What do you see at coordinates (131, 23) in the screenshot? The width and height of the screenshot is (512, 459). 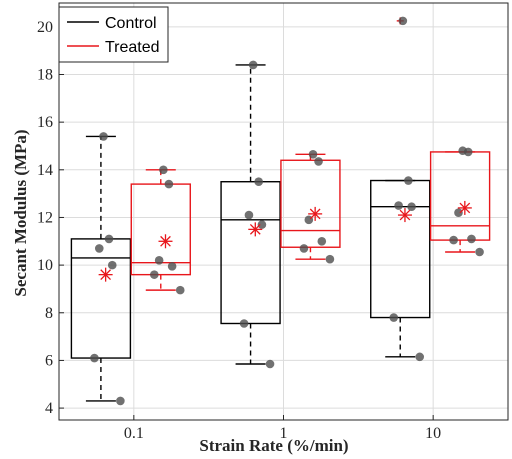 I see `legend-label-control: Control` at bounding box center [131, 23].